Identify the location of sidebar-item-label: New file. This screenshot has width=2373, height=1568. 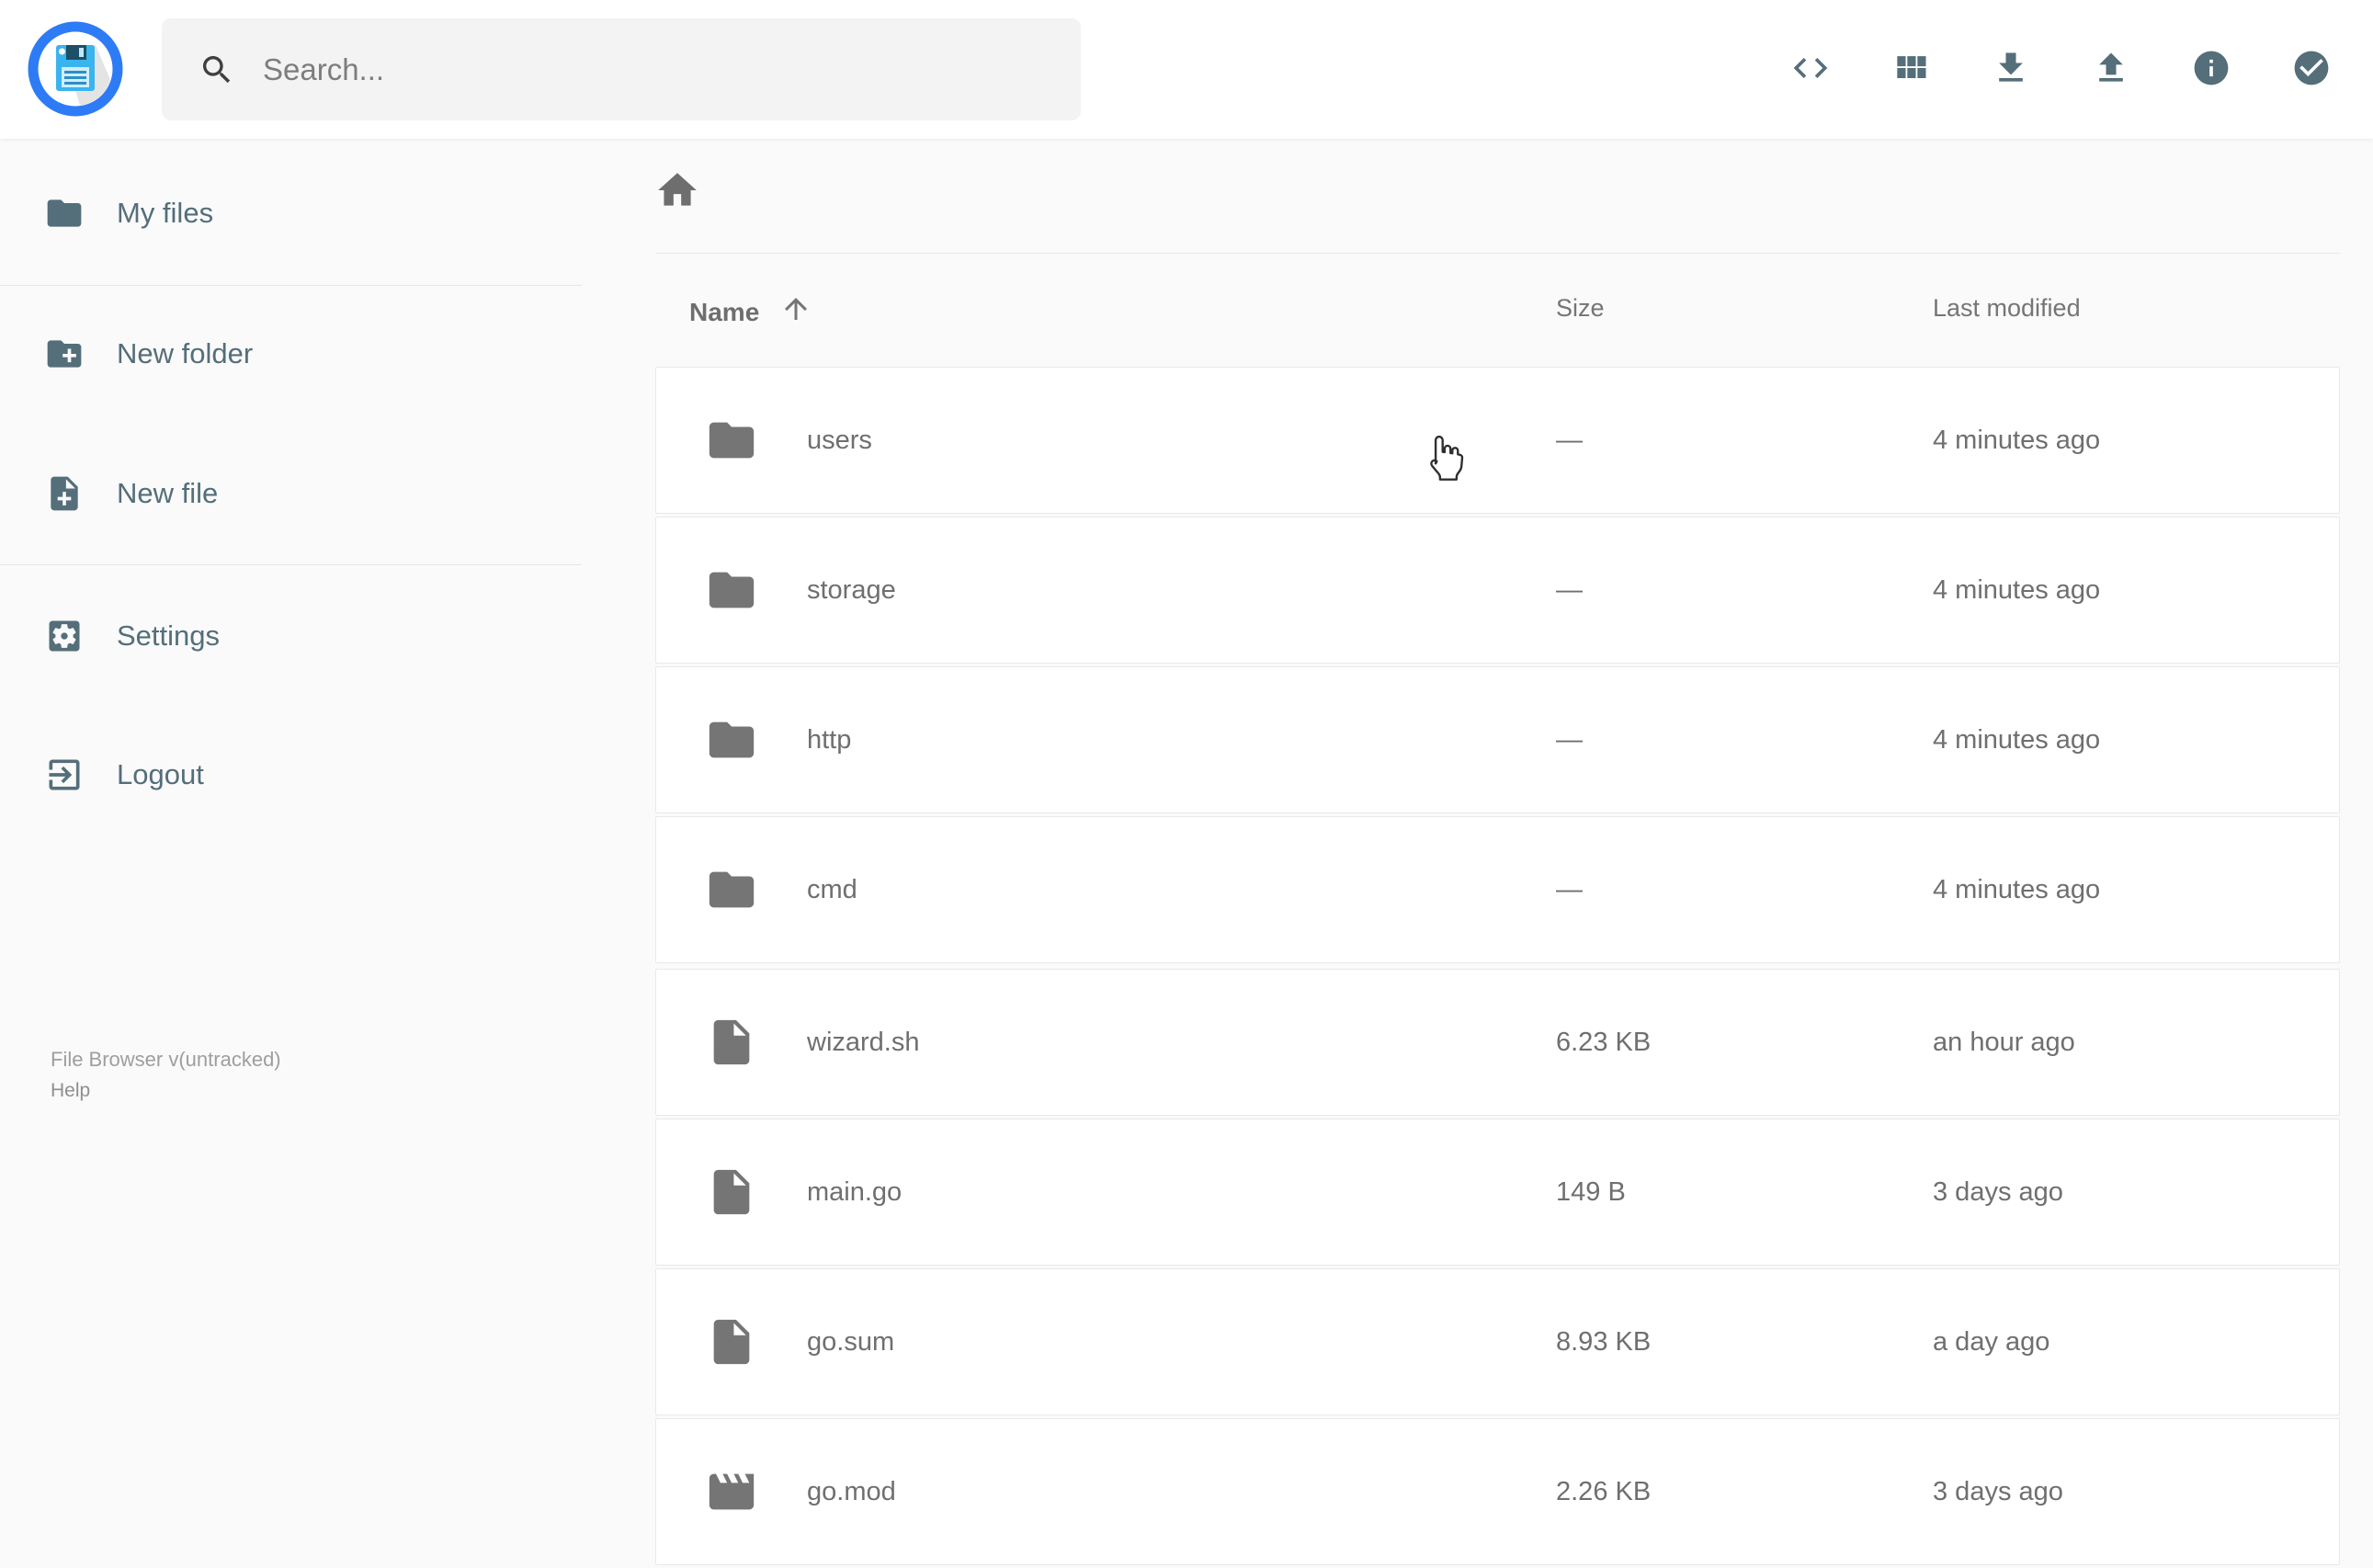
(168, 493).